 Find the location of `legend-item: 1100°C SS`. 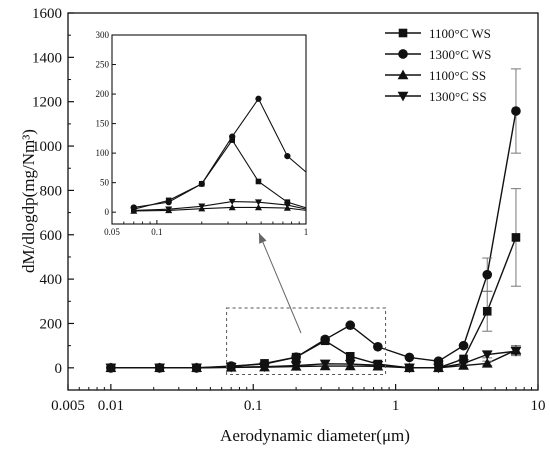

legend-item: 1100°C SS is located at coordinates (435, 75).